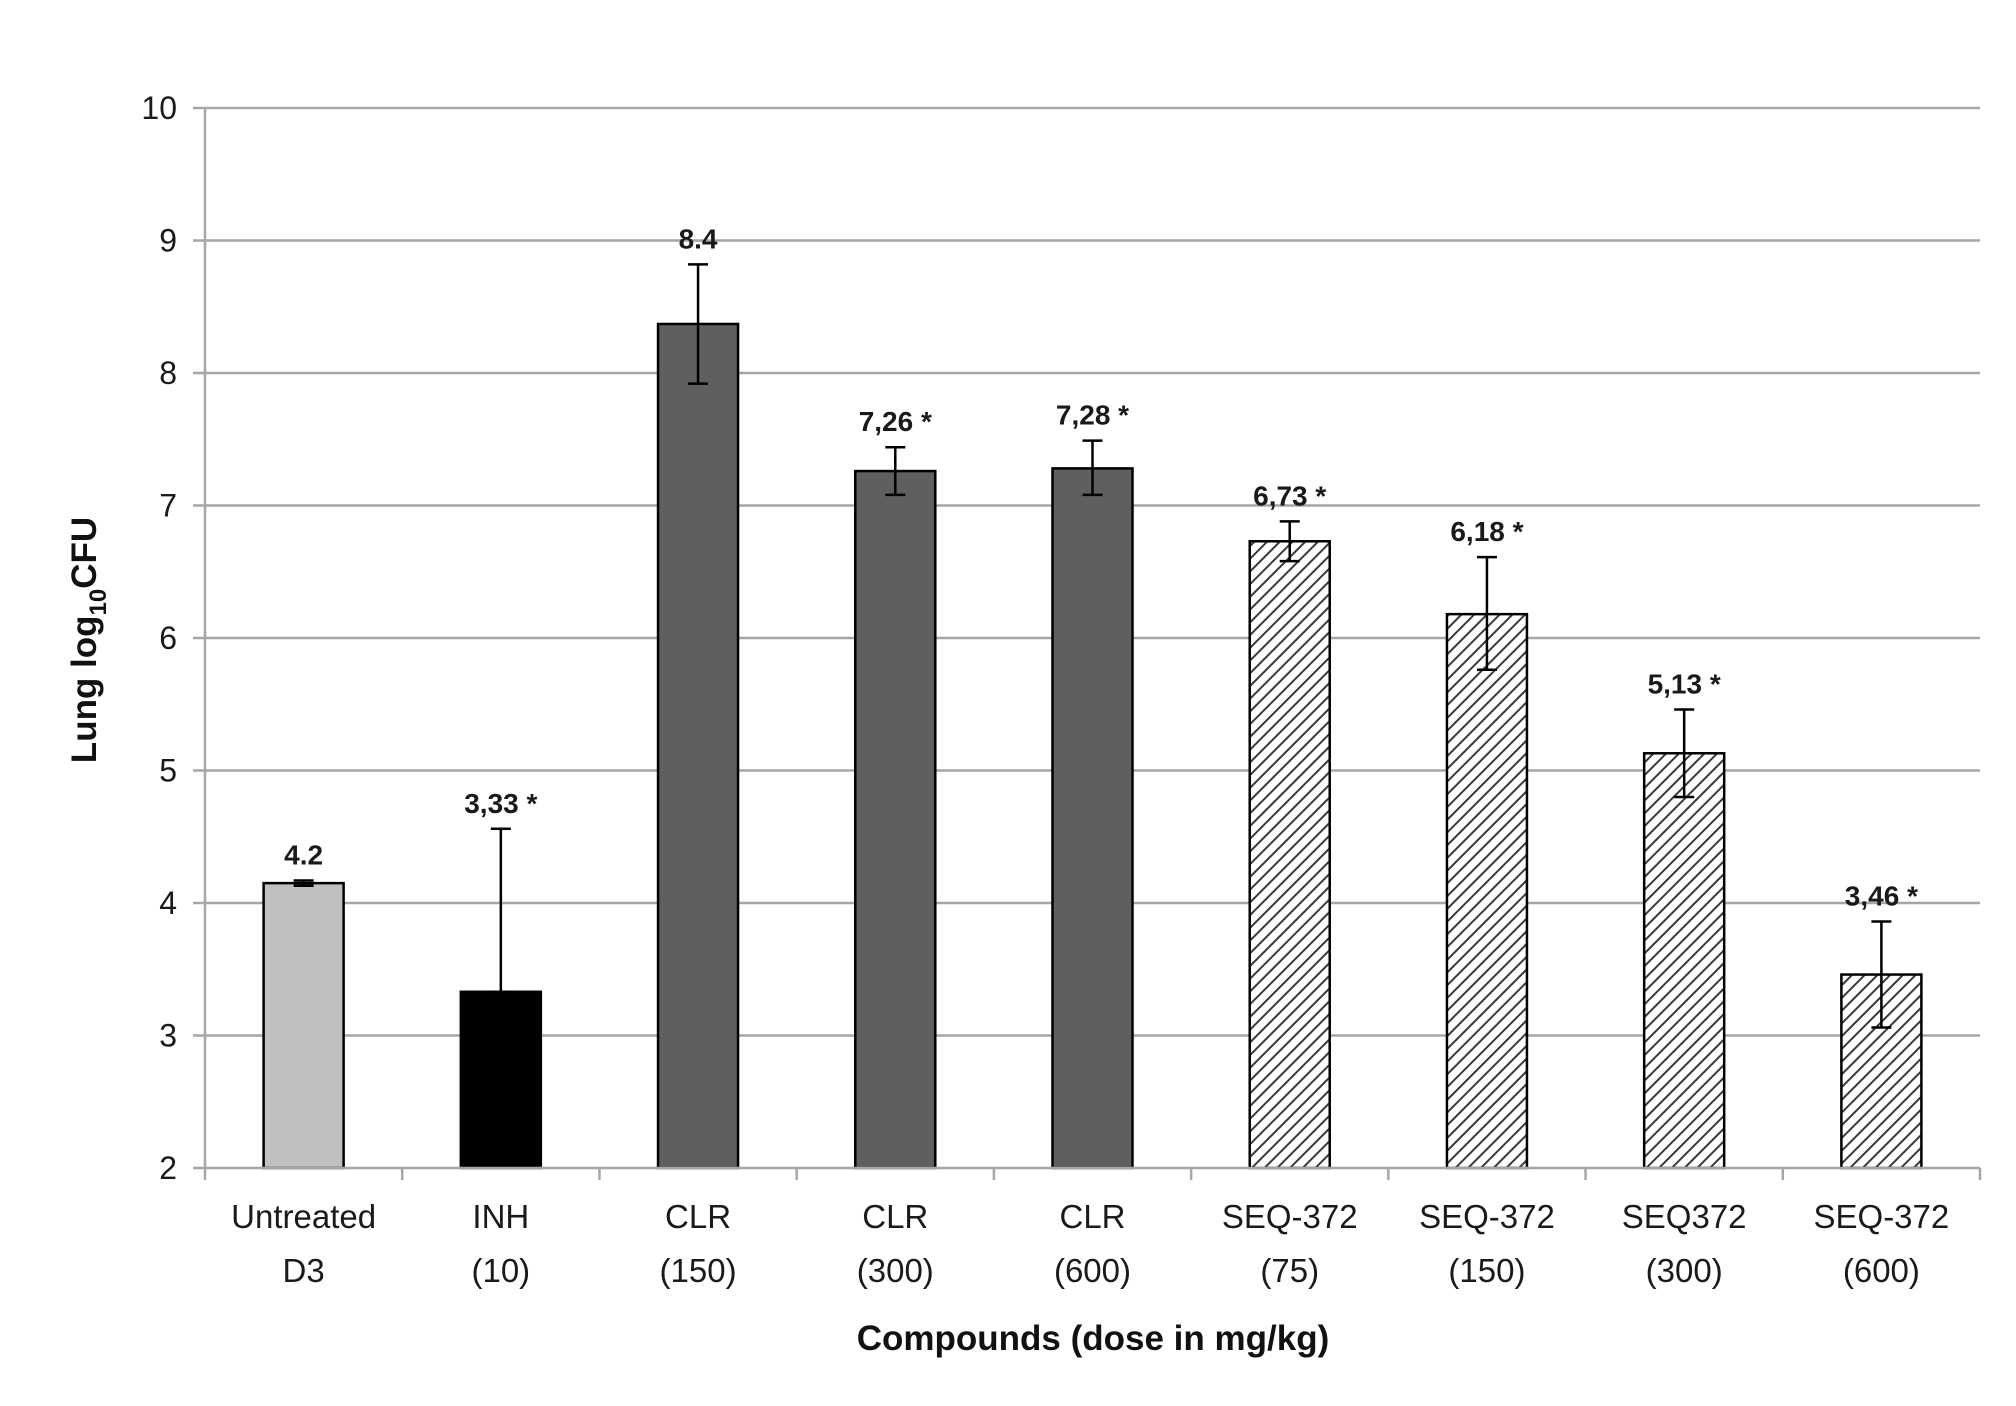 The height and width of the screenshot is (1406, 2016). Describe the element at coordinates (303, 1243) in the screenshot. I see `x-category-label: Untreated D3` at that location.